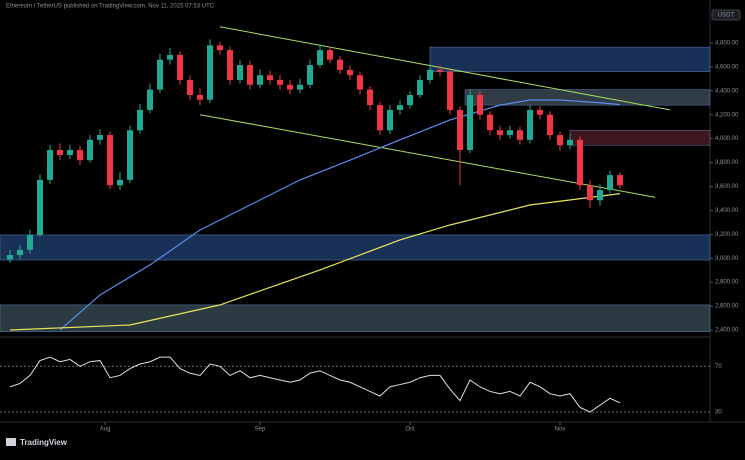 The image size is (745, 460). I want to click on rsi-tick-label: 30, so click(718, 413).